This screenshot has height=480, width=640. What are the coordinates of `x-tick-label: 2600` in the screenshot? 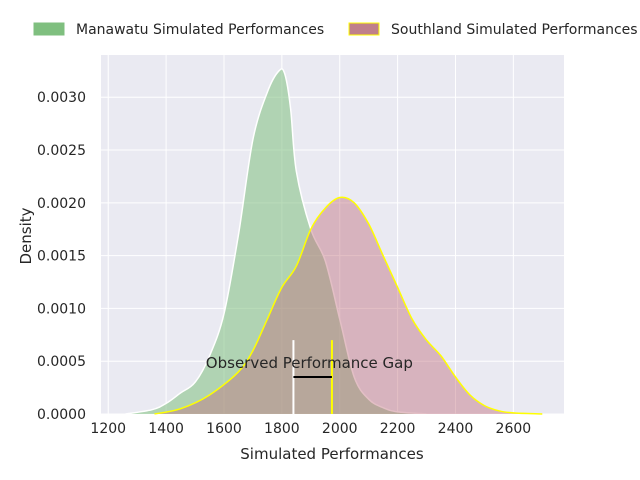 It's located at (514, 429).